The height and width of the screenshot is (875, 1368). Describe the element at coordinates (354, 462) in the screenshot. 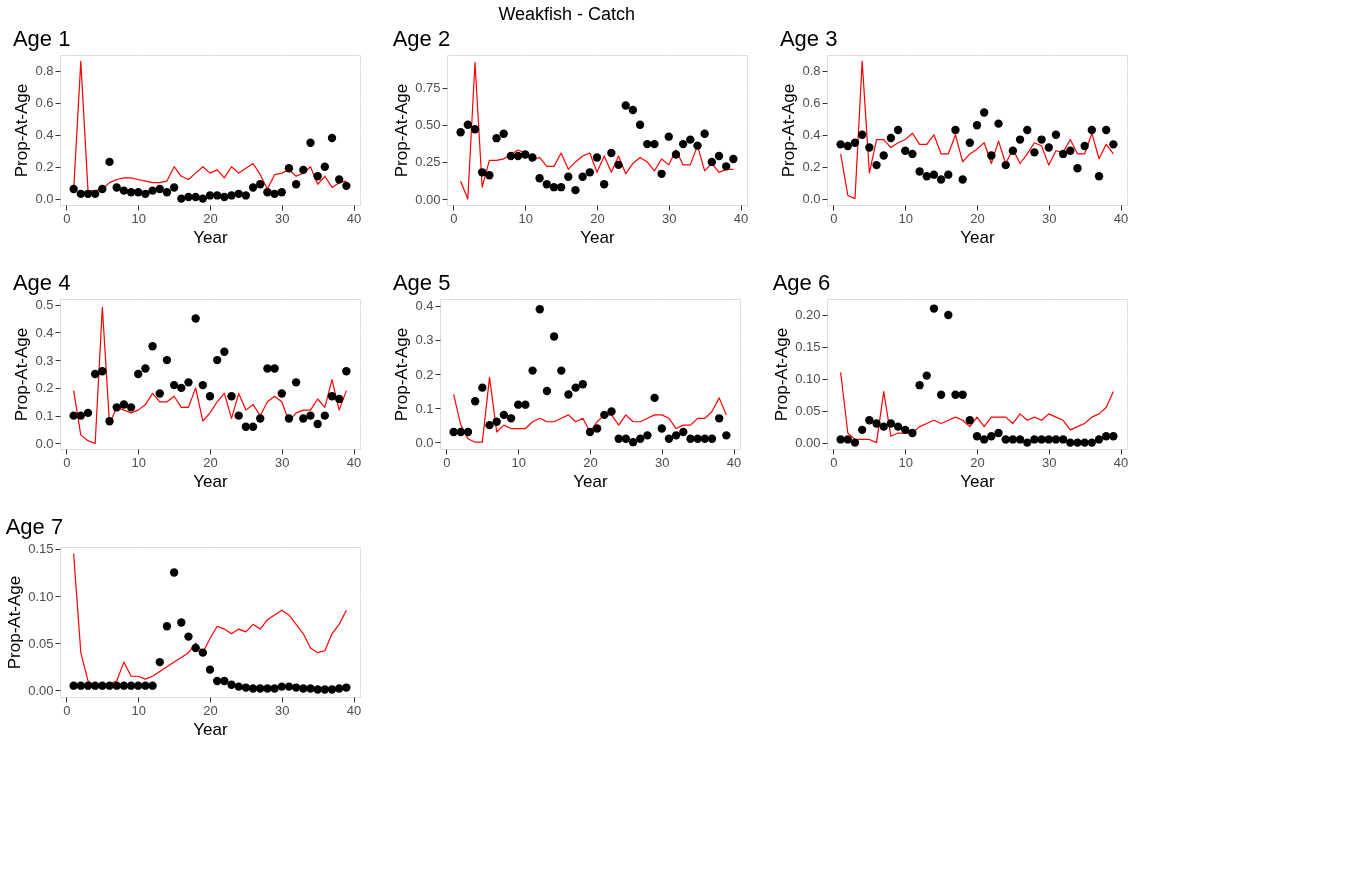

I see `x-tick-label: 40` at that location.